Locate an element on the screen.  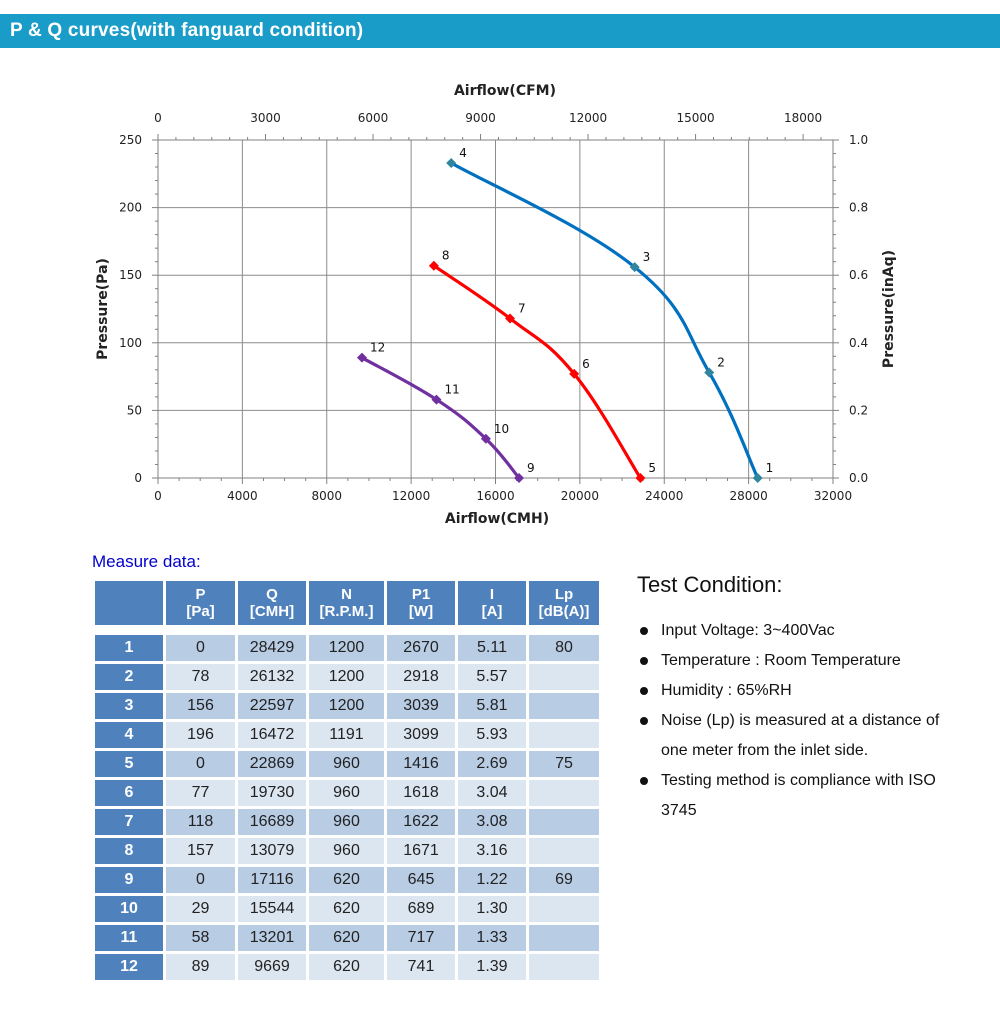
x-top-tick-label: 9000 is located at coordinates (480, 118).